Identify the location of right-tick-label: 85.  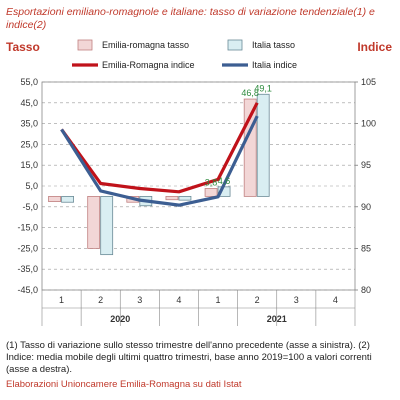
(366, 248).